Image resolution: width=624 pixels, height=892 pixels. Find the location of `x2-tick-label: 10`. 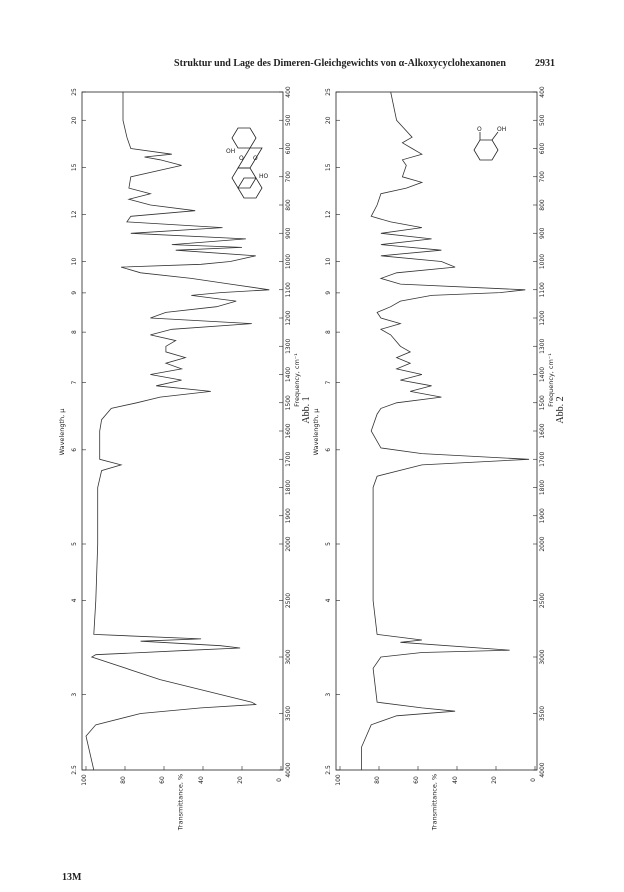

x2-tick-label: 10 is located at coordinates (328, 262).